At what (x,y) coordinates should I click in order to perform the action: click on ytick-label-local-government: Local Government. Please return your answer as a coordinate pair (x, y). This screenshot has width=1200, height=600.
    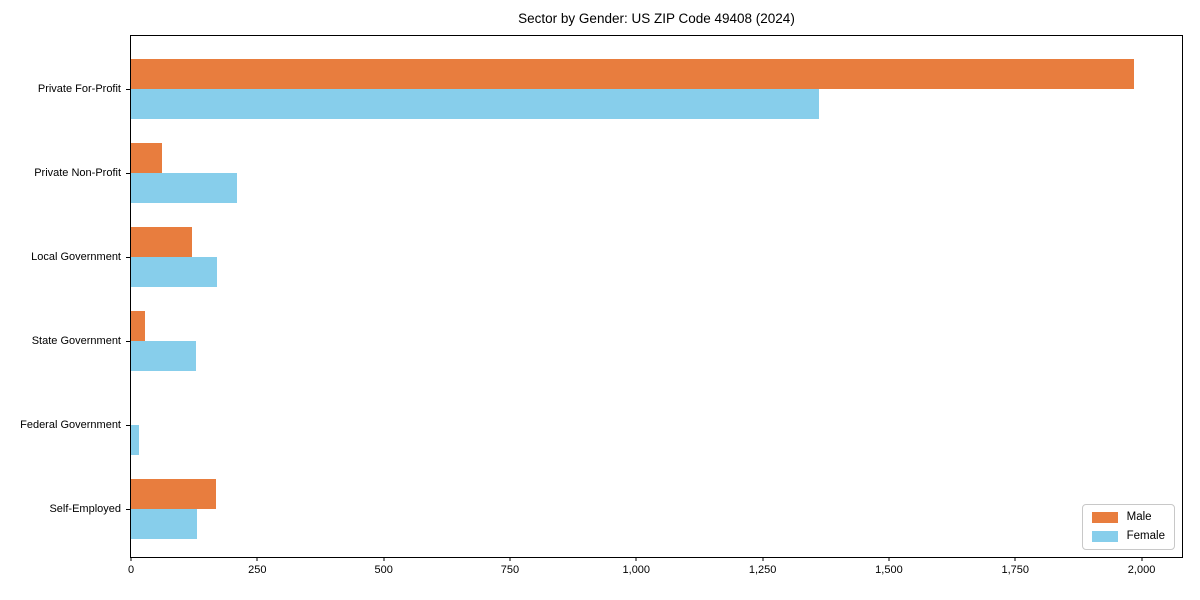
    Looking at the image, I should click on (76, 257).